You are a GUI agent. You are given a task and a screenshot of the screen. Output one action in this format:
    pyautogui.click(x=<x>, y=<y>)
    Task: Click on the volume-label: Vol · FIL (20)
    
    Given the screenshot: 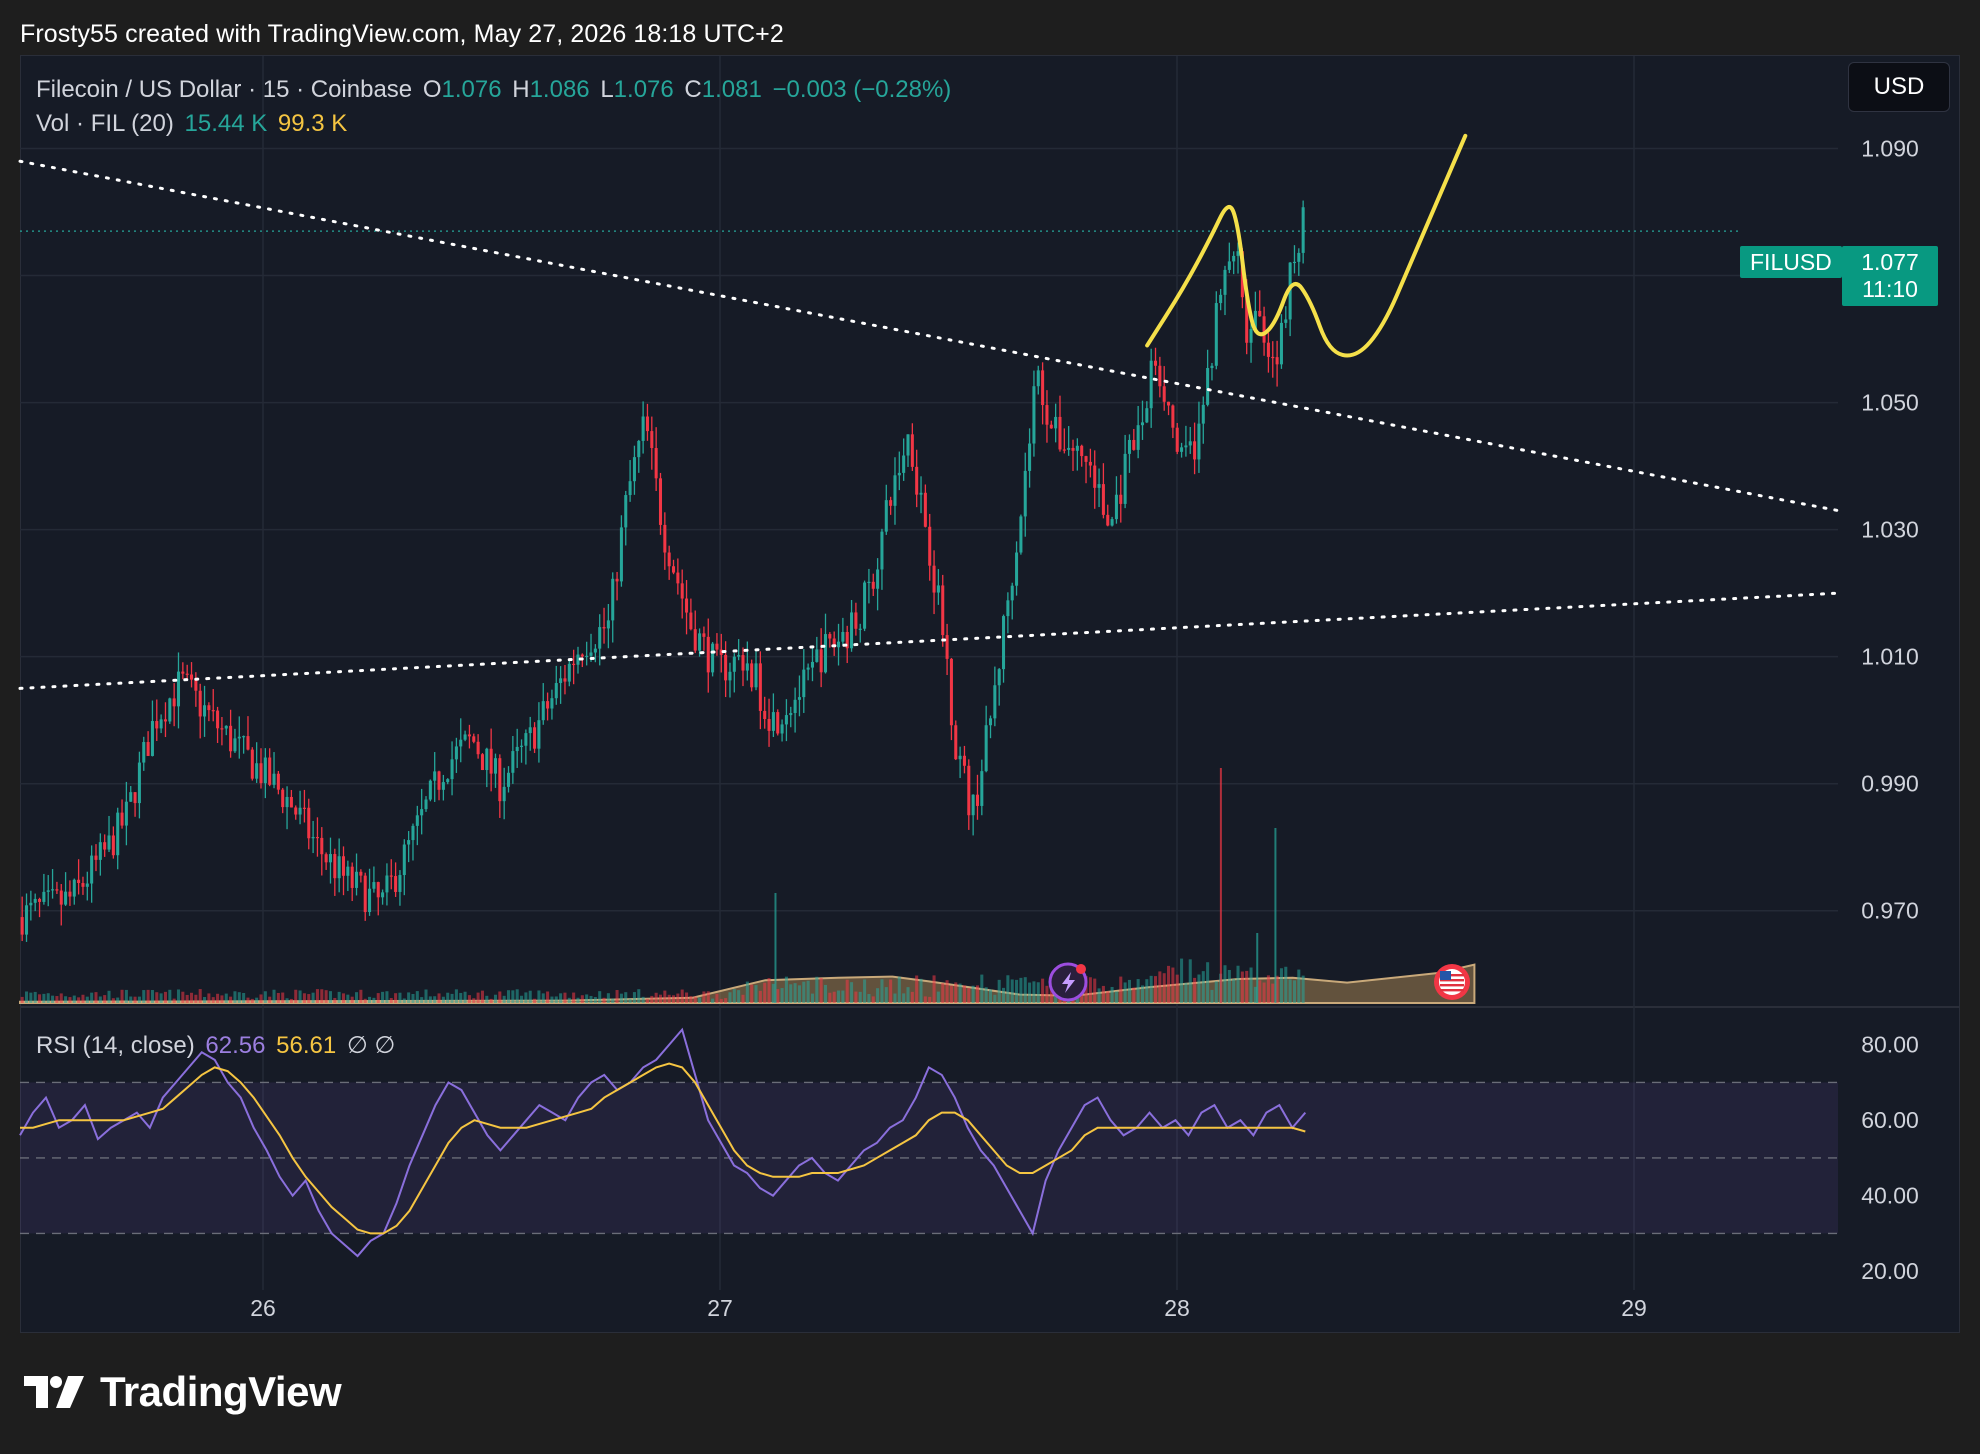 What is the action you would take?
    pyautogui.click(x=105, y=123)
    